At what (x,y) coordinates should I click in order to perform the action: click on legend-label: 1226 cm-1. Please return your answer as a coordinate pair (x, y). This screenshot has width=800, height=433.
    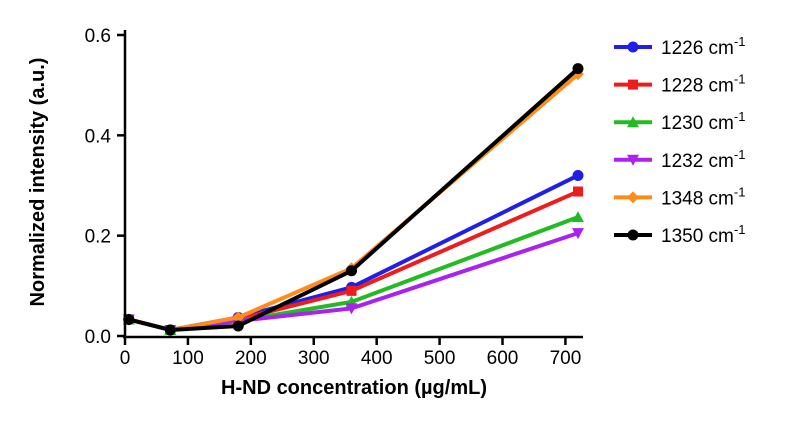
    Looking at the image, I should click on (703, 46).